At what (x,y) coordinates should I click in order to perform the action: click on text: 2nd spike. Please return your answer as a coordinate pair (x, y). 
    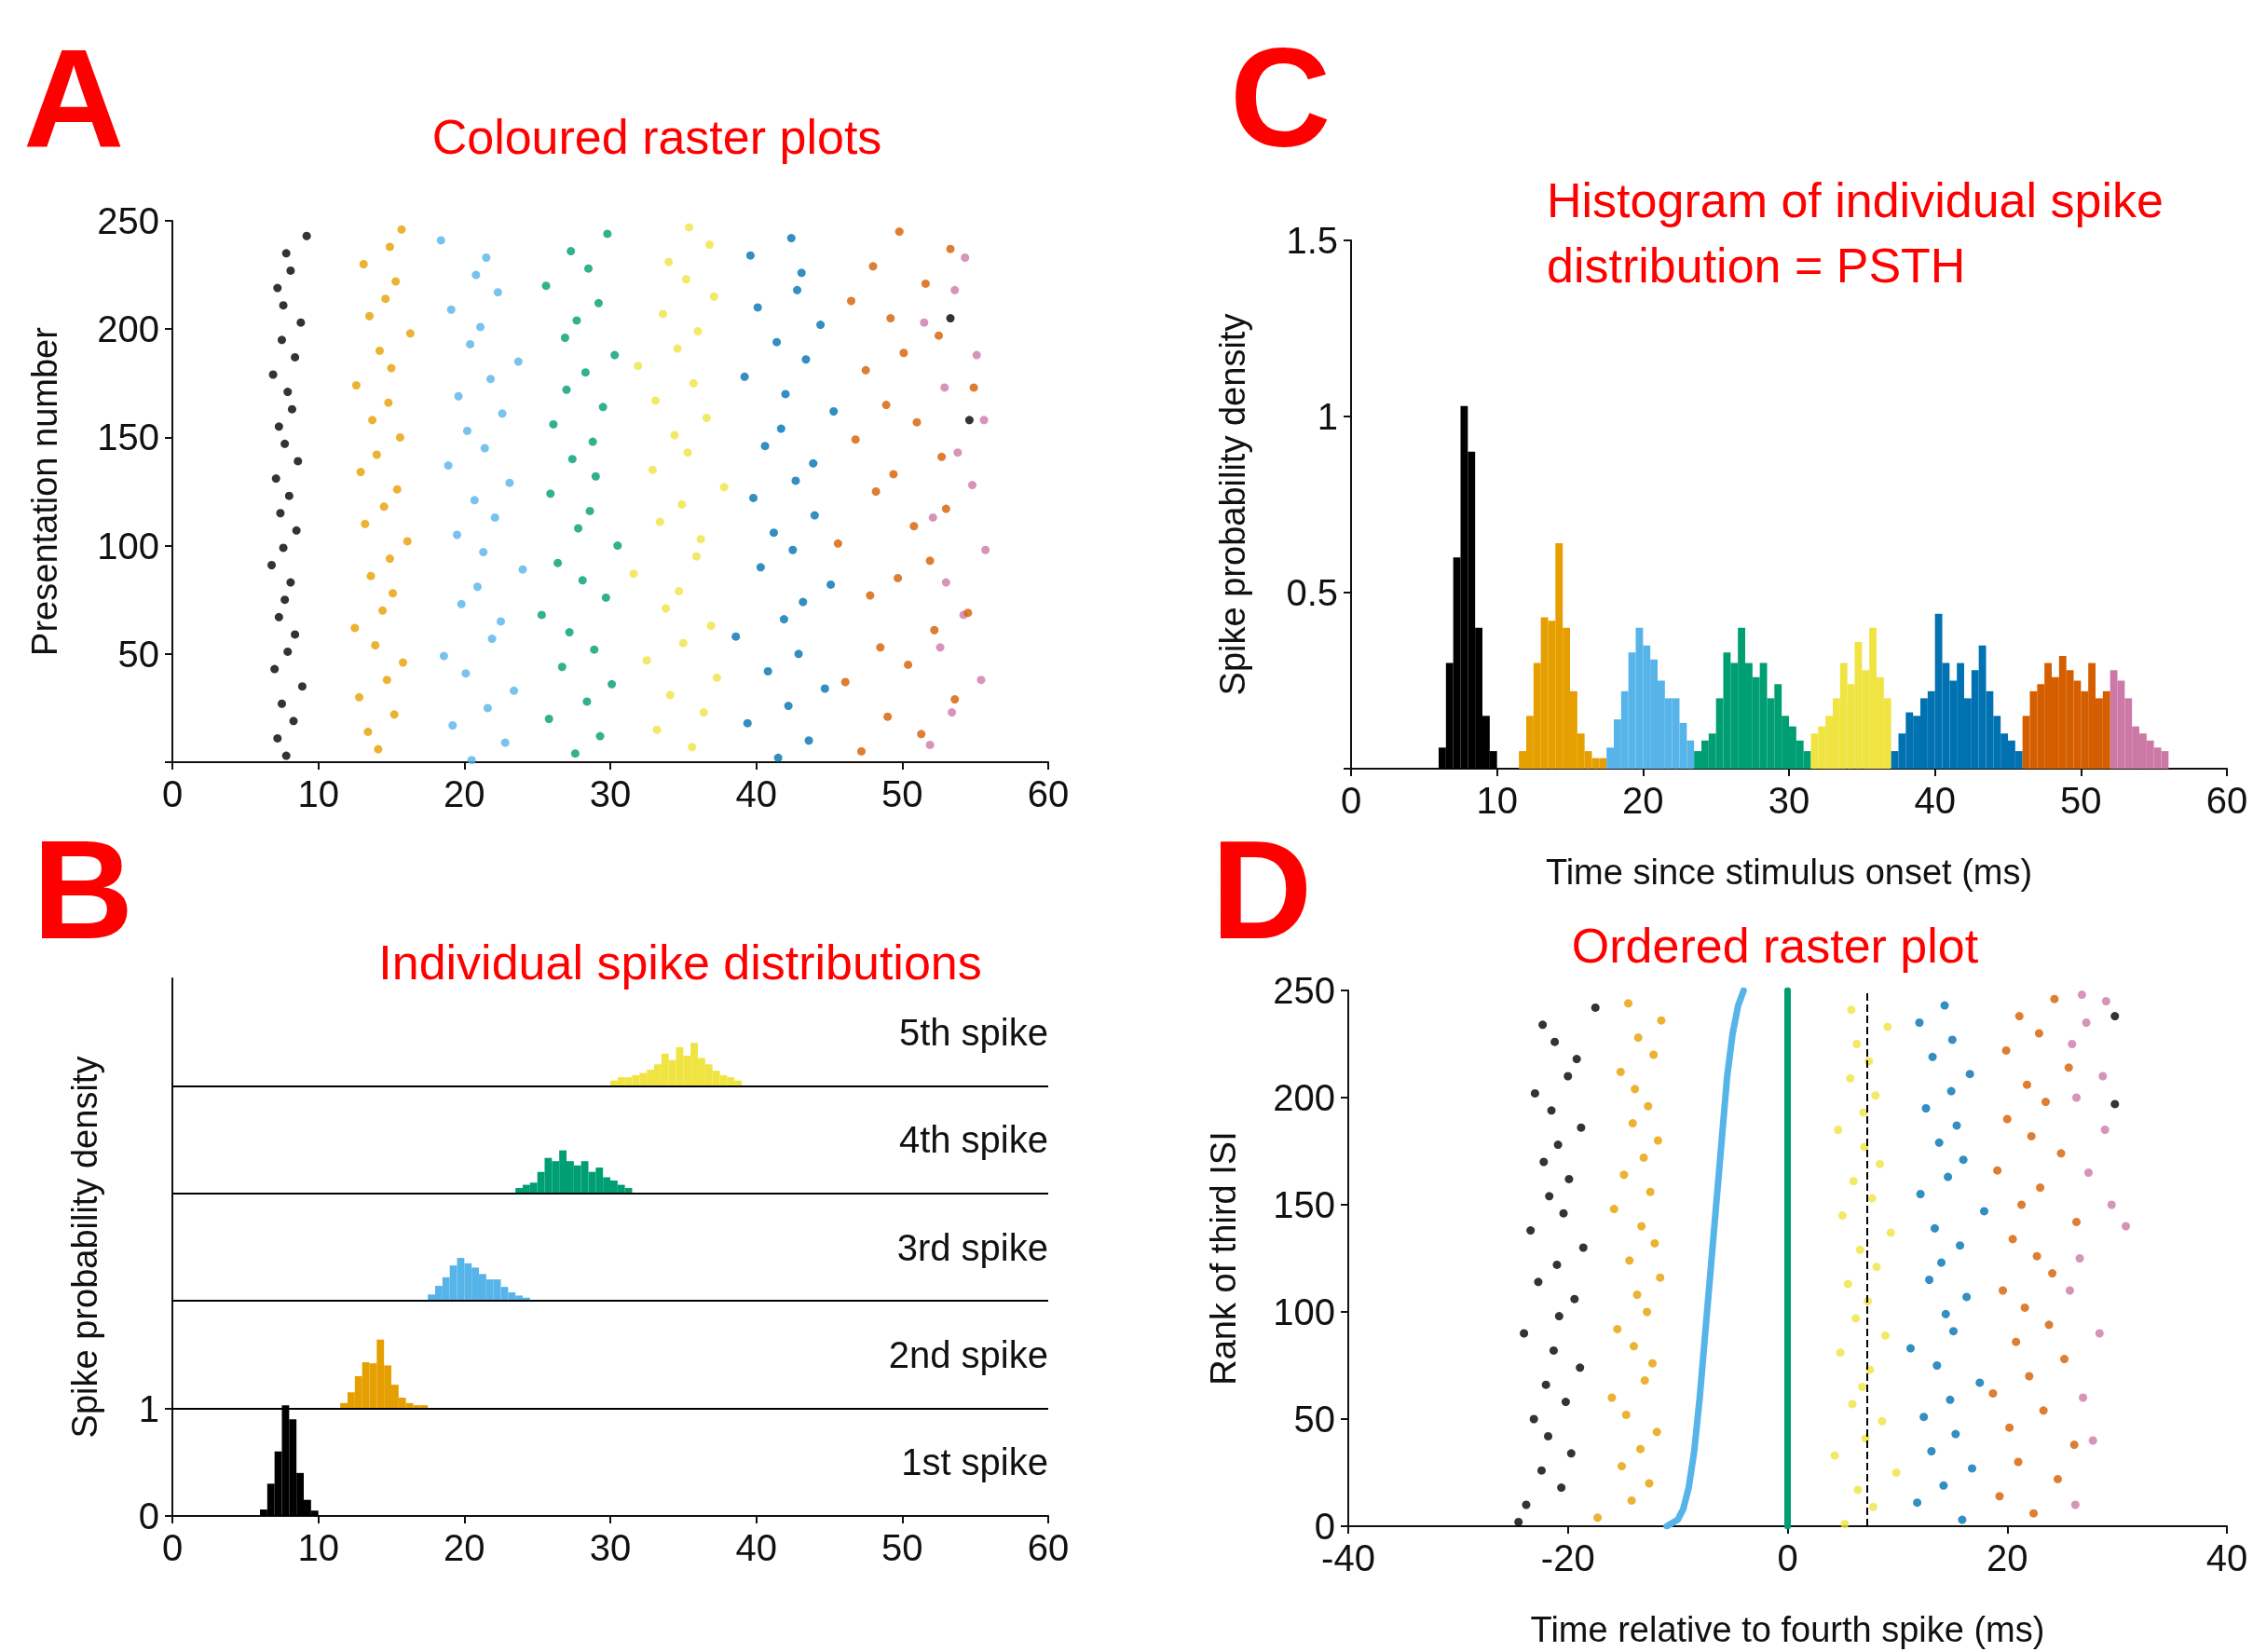
    Looking at the image, I should click on (968, 1354).